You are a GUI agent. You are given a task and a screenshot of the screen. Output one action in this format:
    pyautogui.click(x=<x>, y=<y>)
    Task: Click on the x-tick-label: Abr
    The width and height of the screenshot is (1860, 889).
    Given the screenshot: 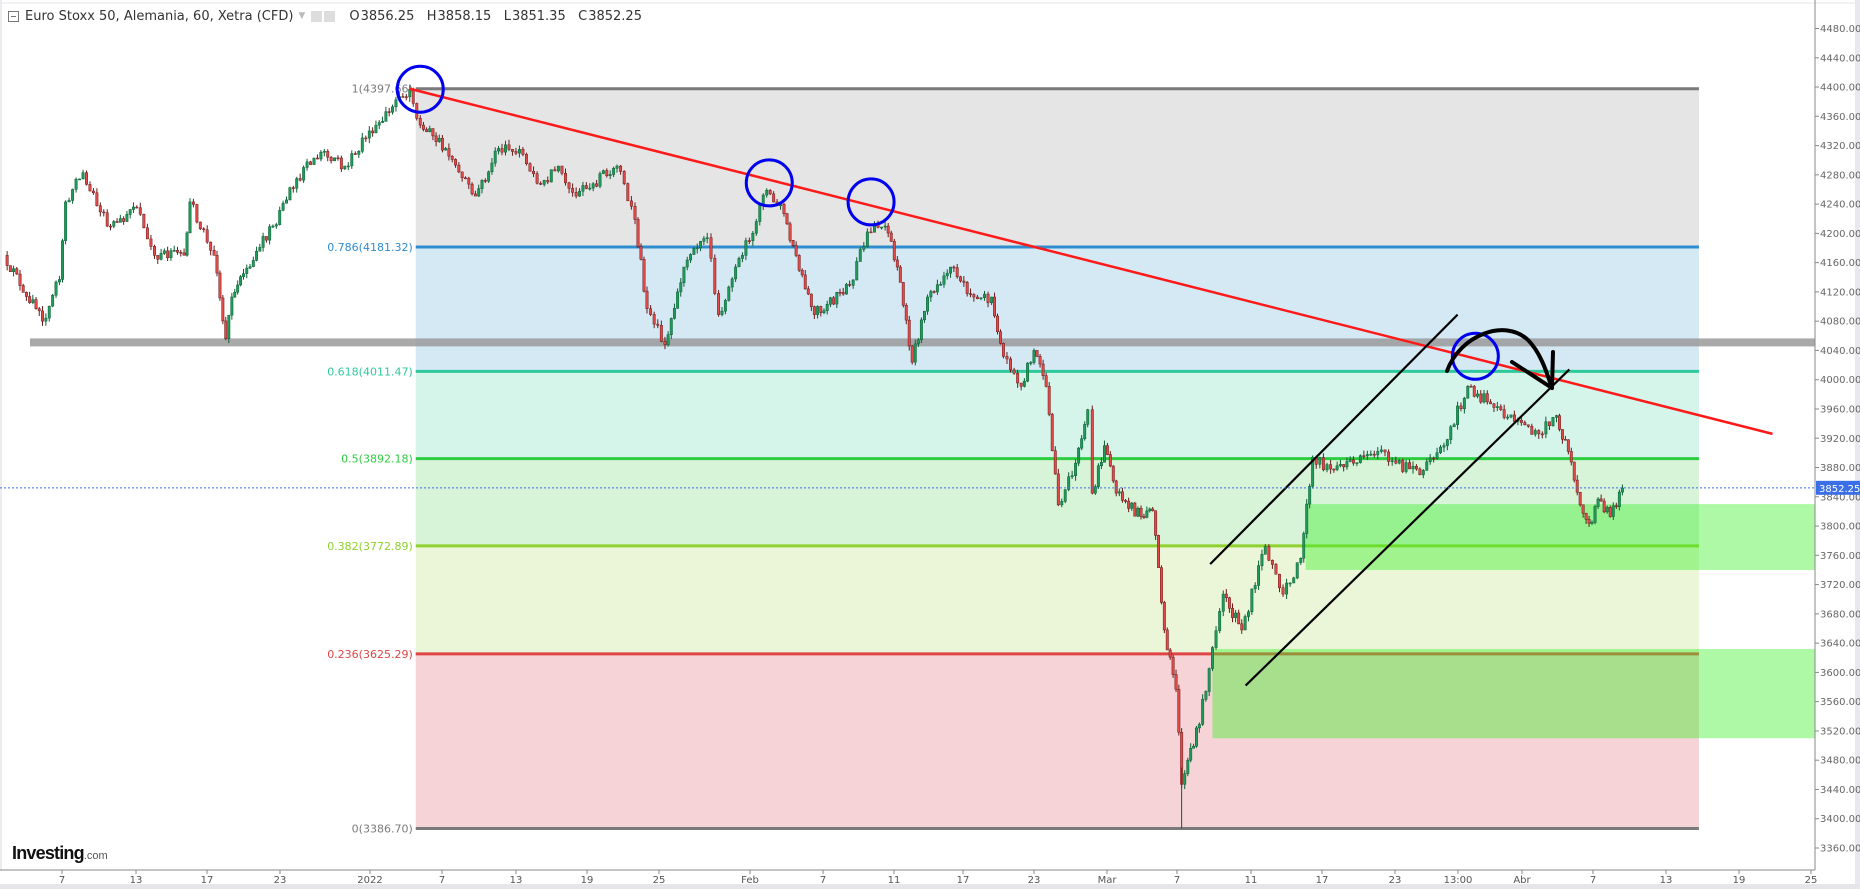 What is the action you would take?
    pyautogui.click(x=1522, y=880)
    